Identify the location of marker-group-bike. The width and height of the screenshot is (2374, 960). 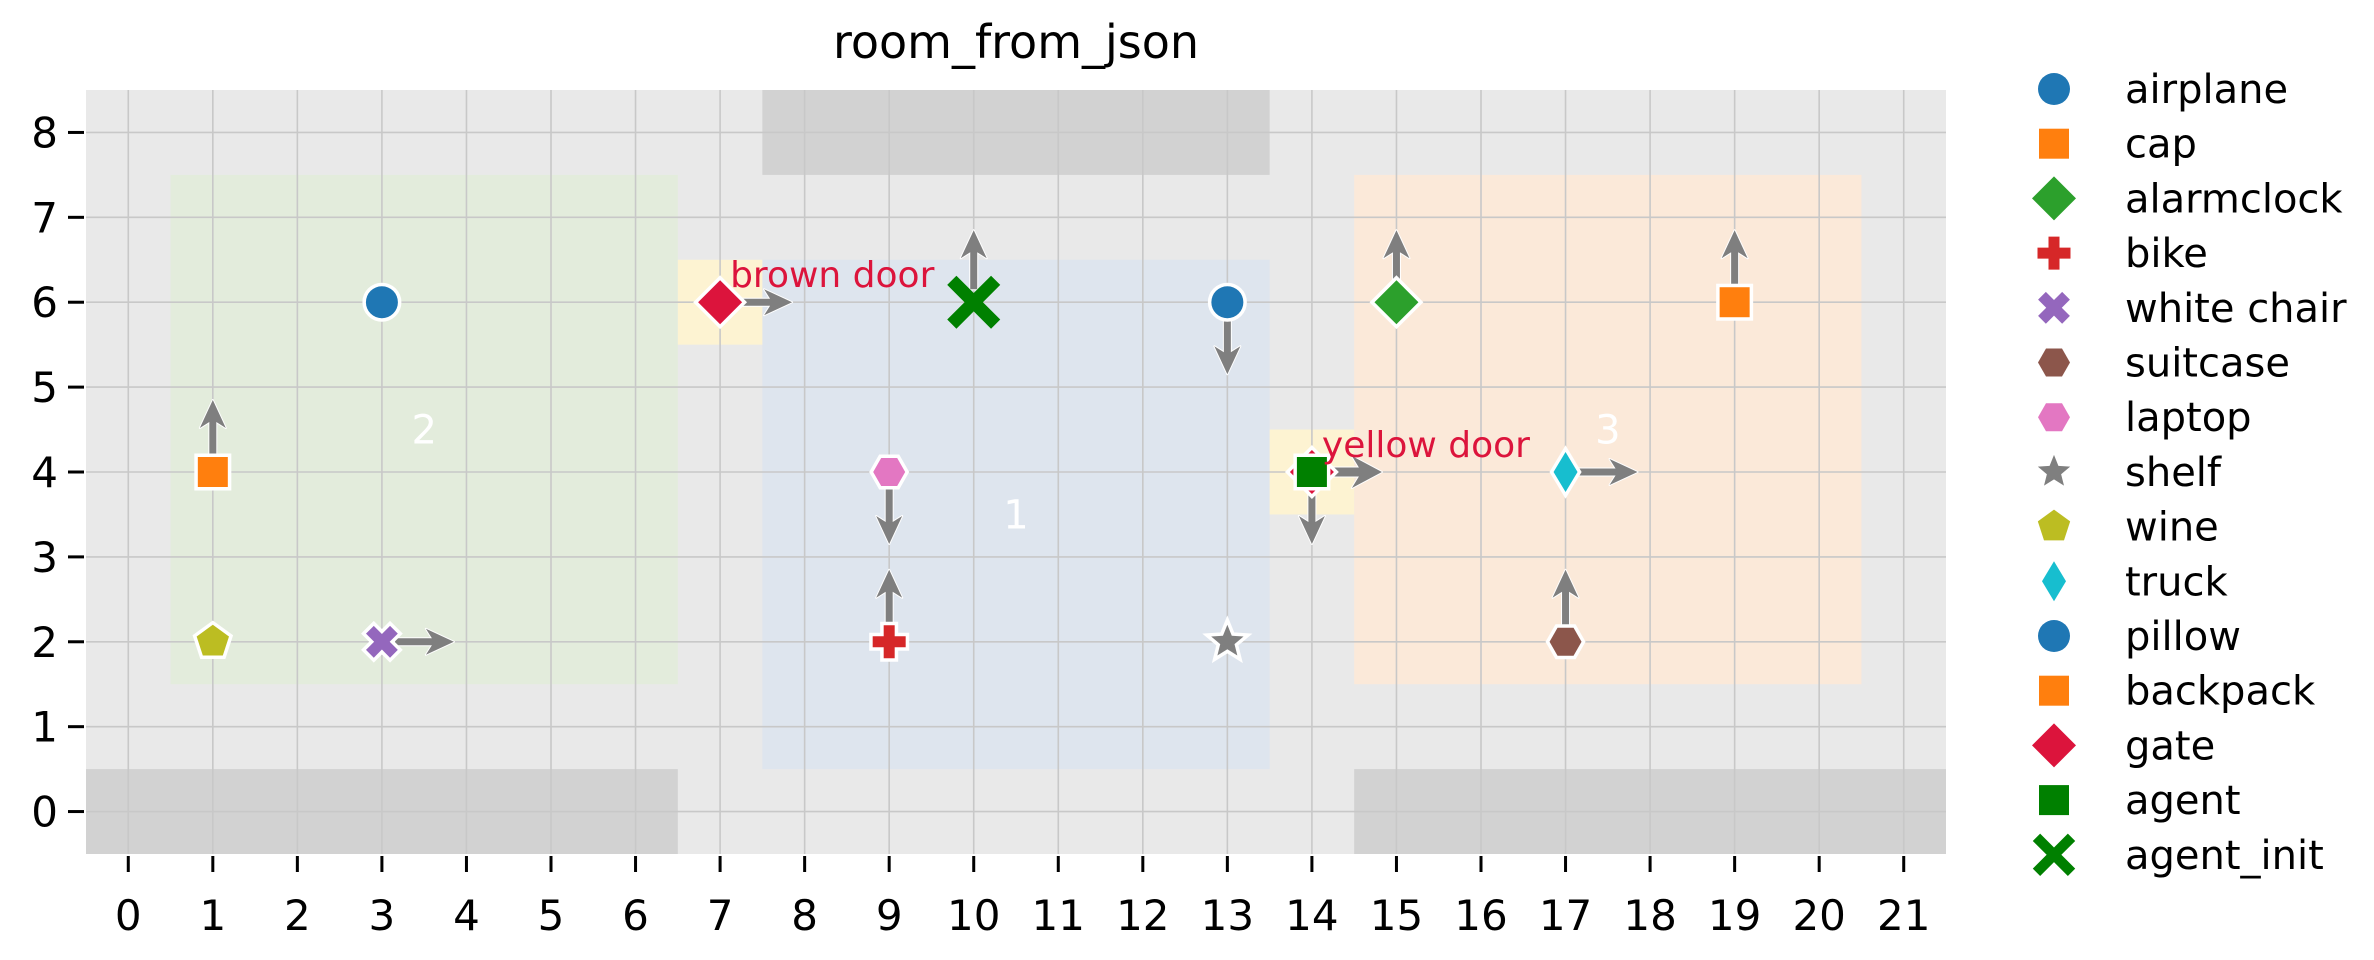
(889, 641).